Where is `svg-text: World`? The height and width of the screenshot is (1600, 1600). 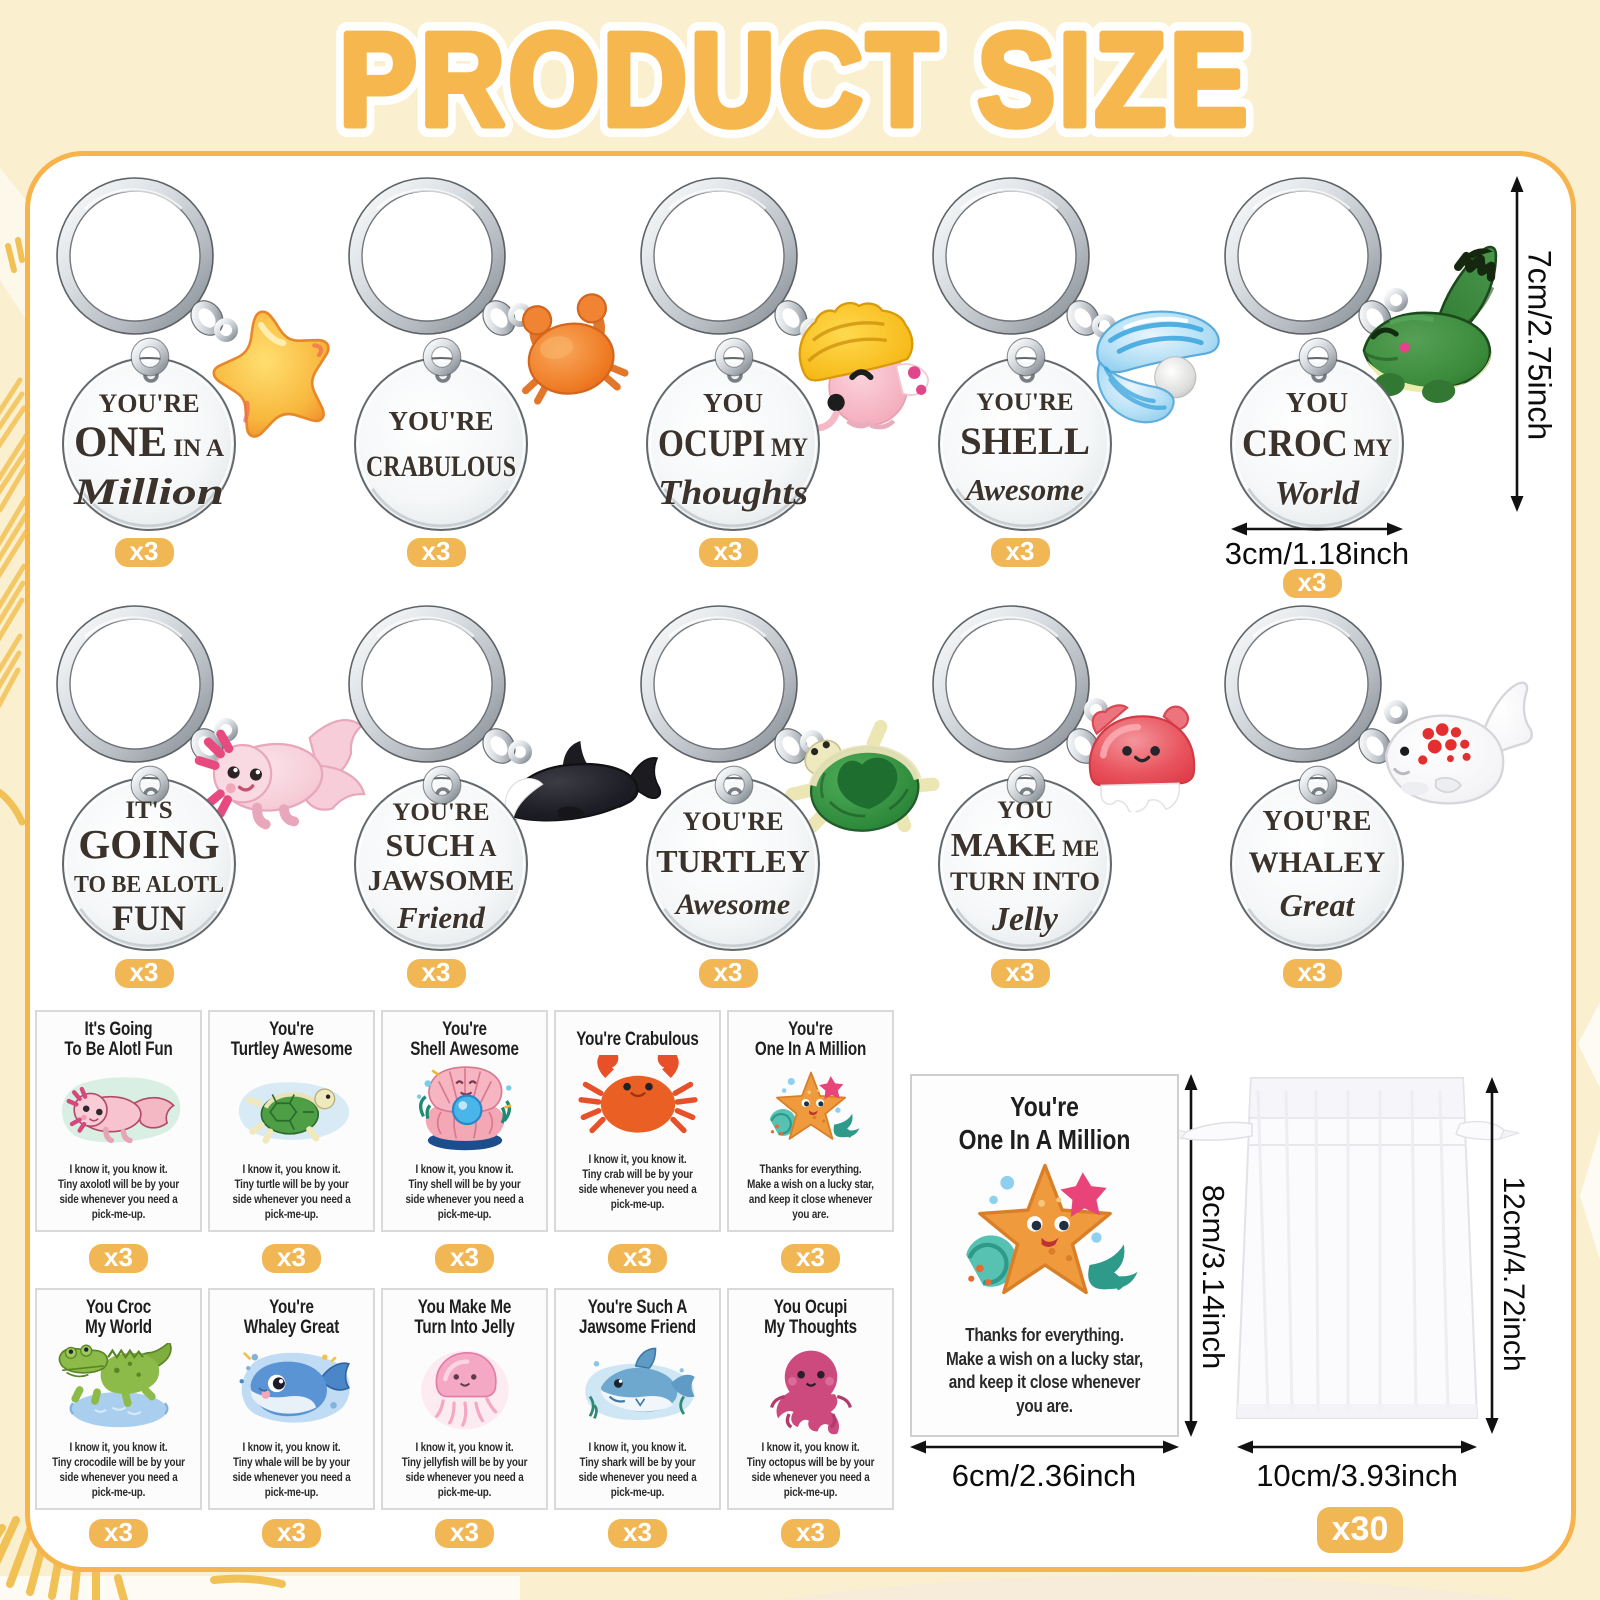
svg-text: World is located at coordinates (1317, 493).